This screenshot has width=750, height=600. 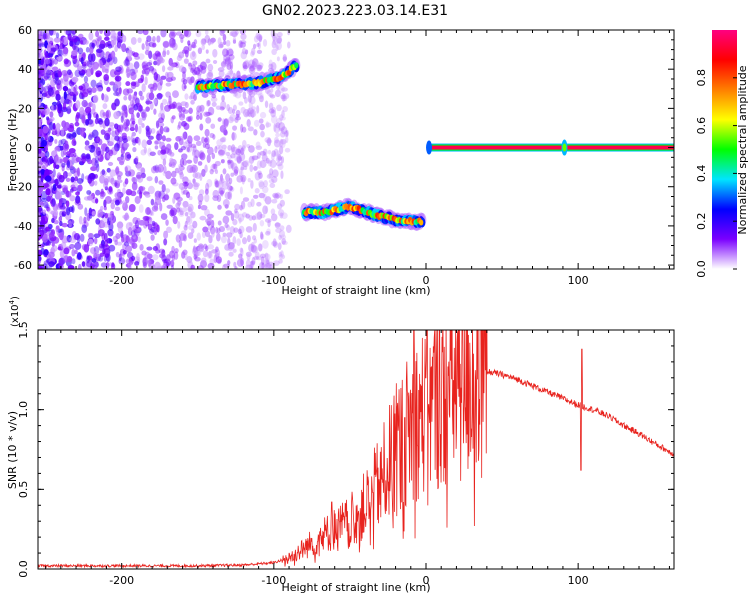 What do you see at coordinates (578, 580) in the screenshot?
I see `x-tick-label: 100` at bounding box center [578, 580].